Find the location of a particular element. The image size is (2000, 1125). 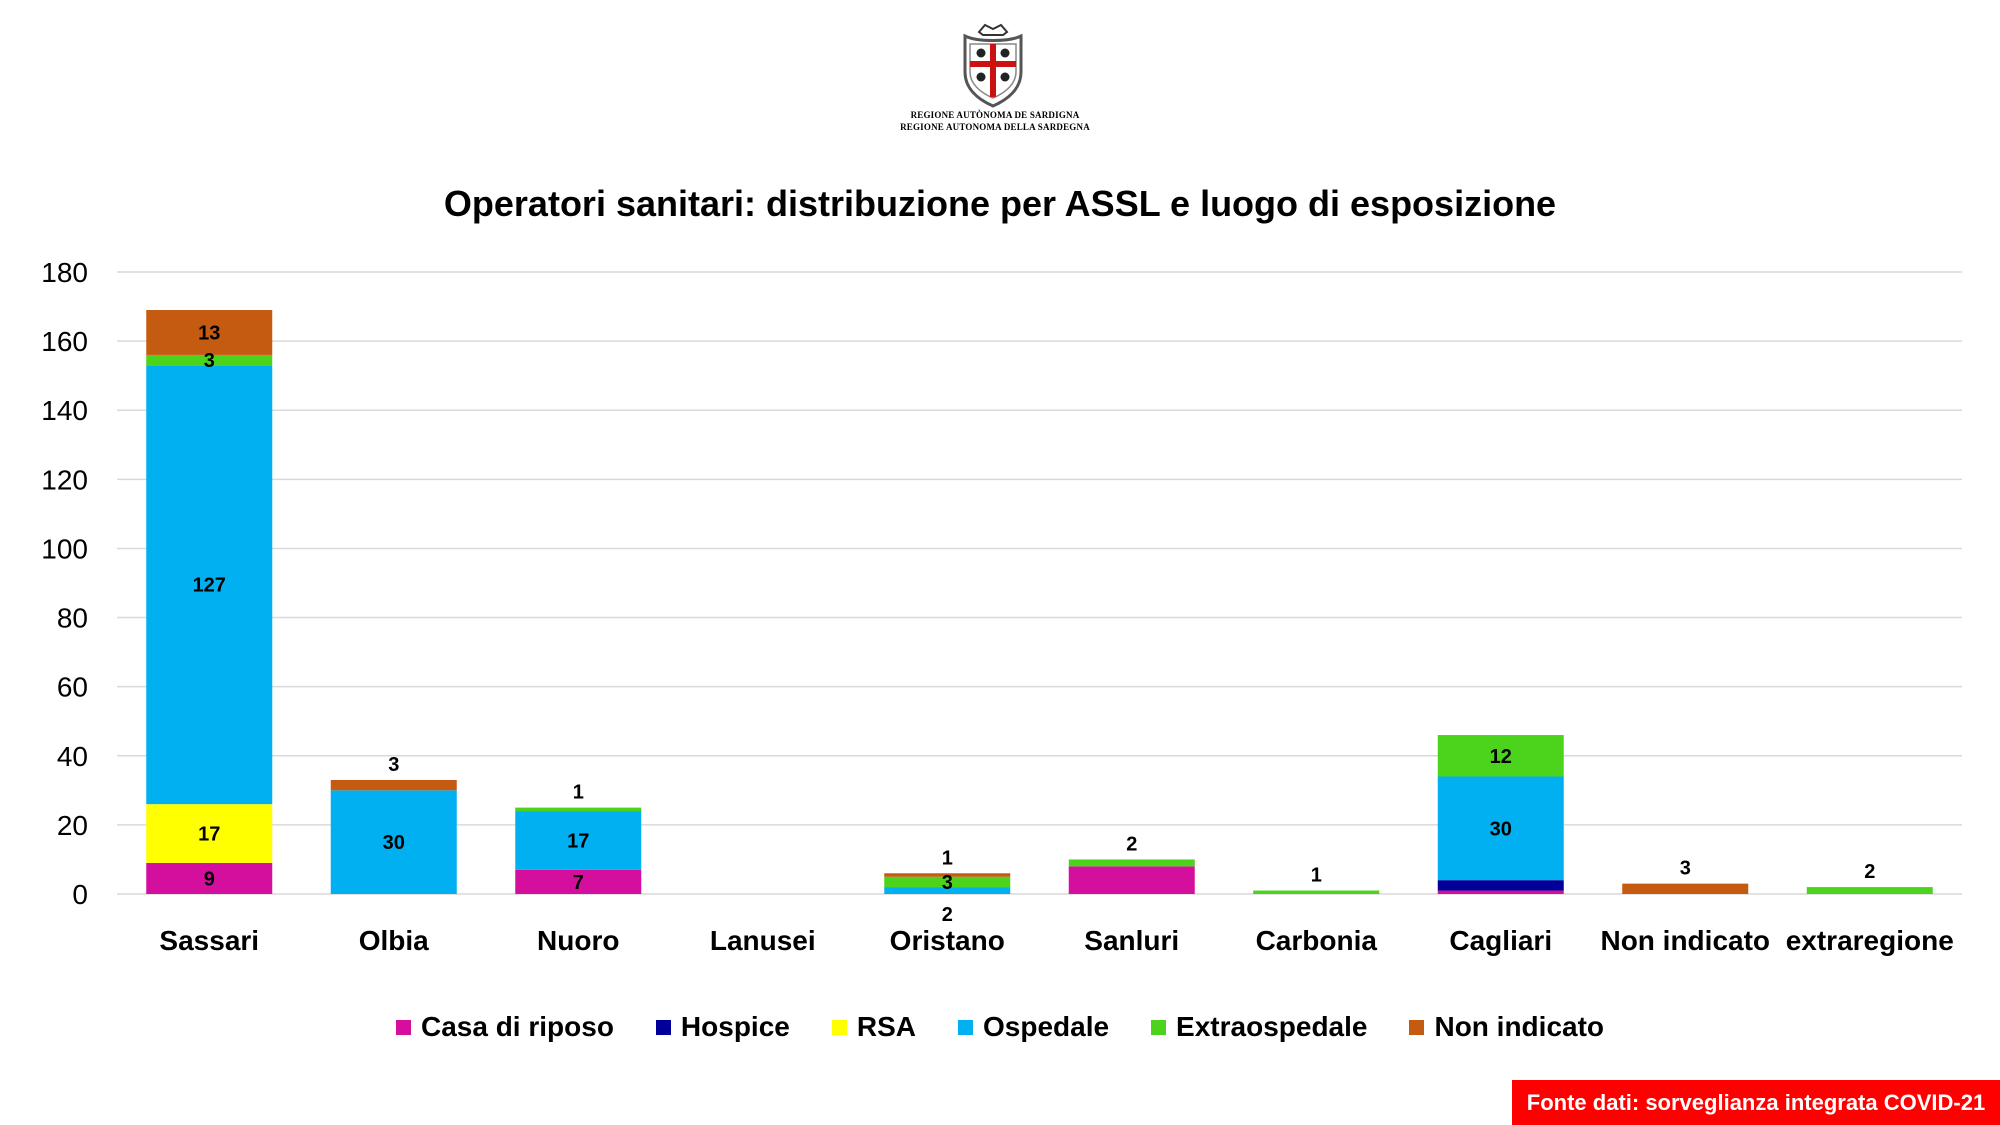

logo-caption-italian: REGIONE AUTONOMA DELLA SARDEGNA is located at coordinates (995, 127).